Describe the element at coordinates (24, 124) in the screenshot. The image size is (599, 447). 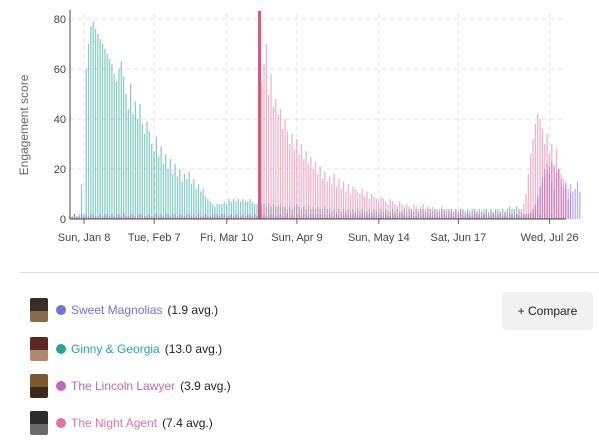
I see `y-axis-label: Engagement score` at that location.